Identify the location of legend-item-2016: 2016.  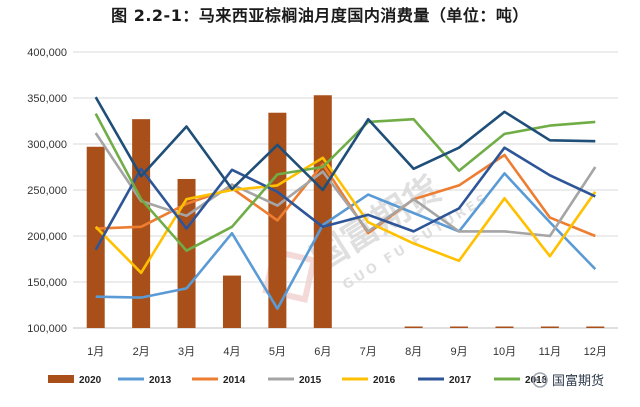
(369, 380).